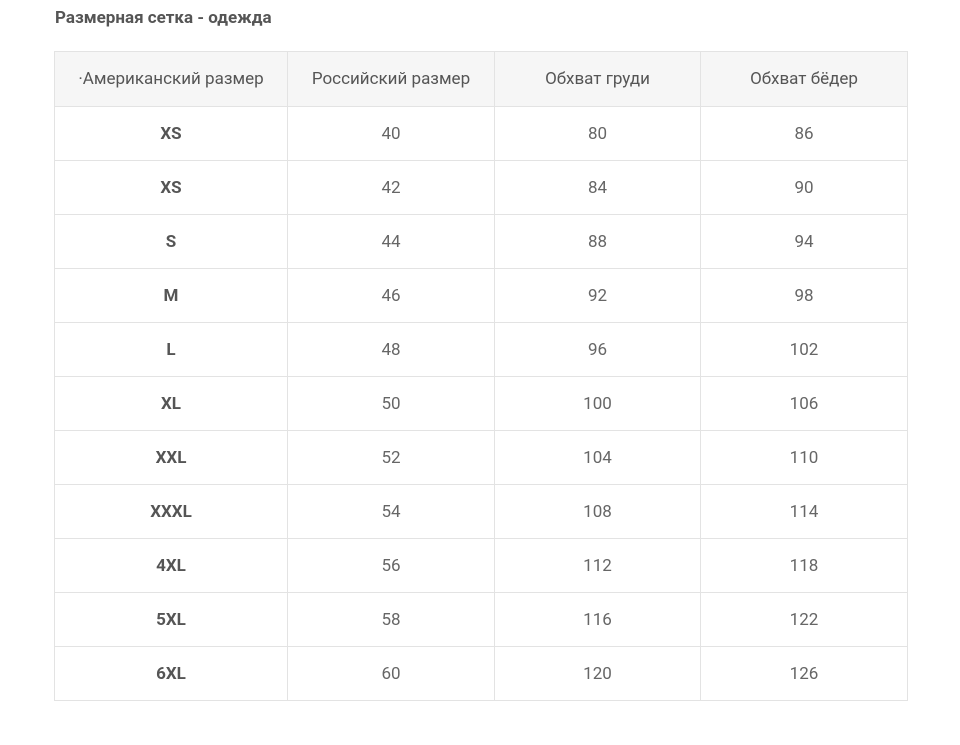 The width and height of the screenshot is (960, 745). I want to click on measure-cell: 48, so click(391, 349).